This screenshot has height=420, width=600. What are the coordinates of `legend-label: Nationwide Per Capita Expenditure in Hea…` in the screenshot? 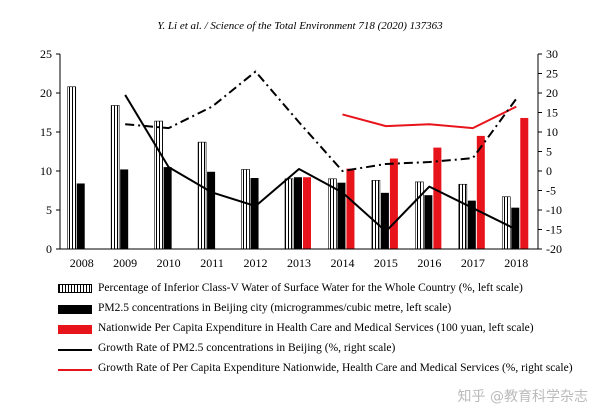 It's located at (316, 328).